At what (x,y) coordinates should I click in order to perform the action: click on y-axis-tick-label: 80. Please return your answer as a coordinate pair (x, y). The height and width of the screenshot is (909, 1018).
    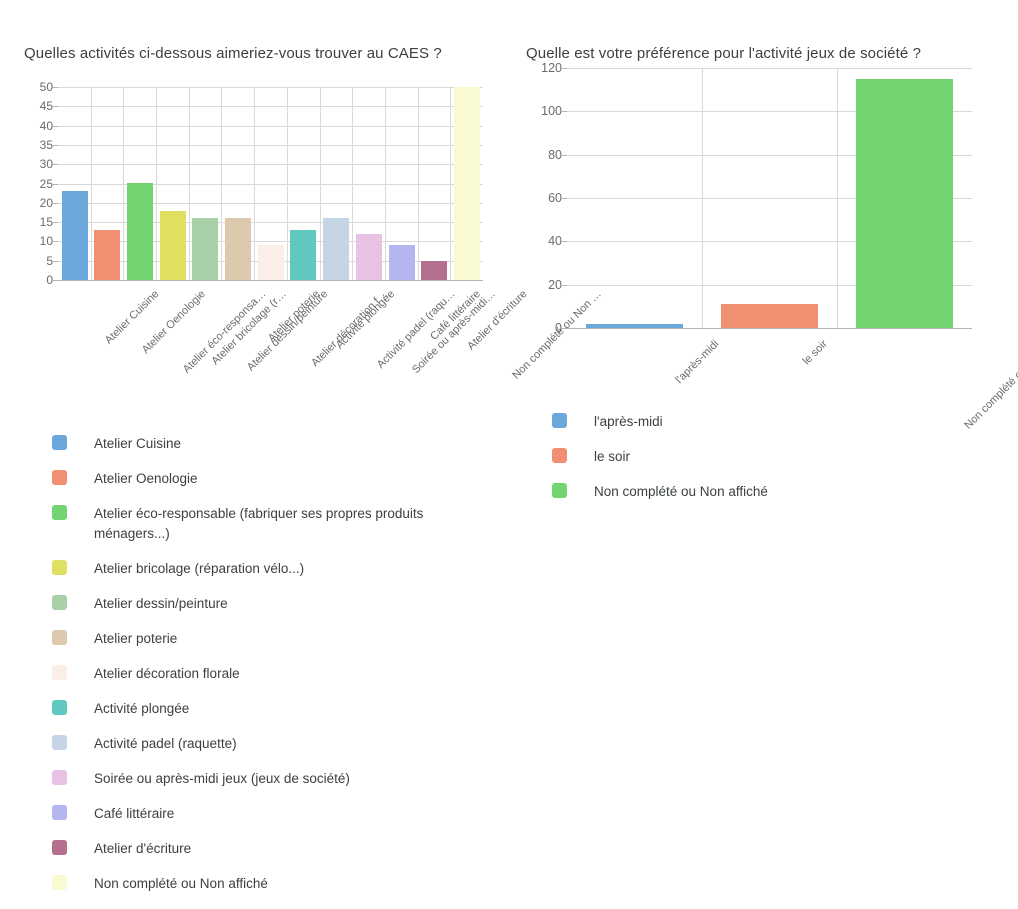
    Looking at the image, I should click on (555, 154).